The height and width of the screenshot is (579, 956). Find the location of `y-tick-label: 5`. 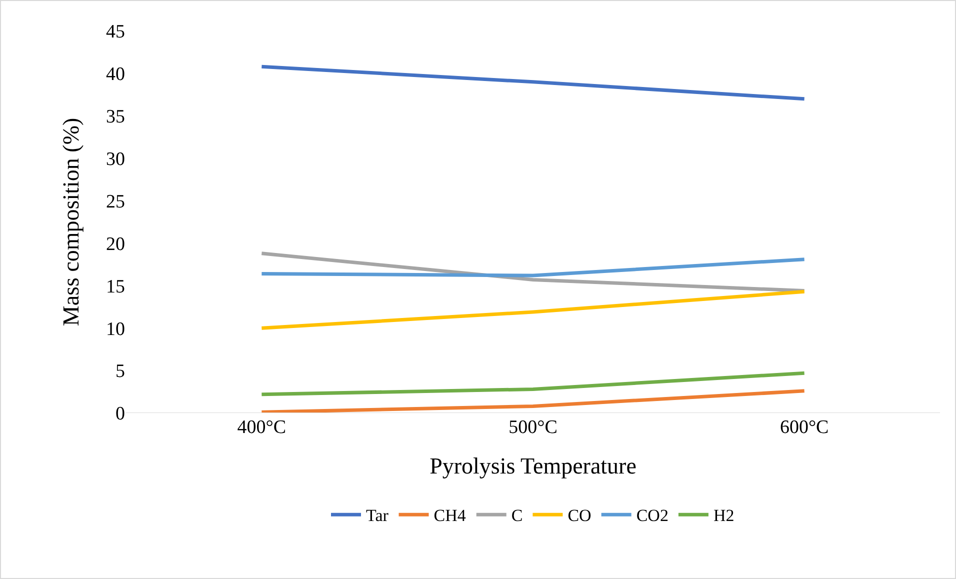

y-tick-label: 5 is located at coordinates (120, 371).